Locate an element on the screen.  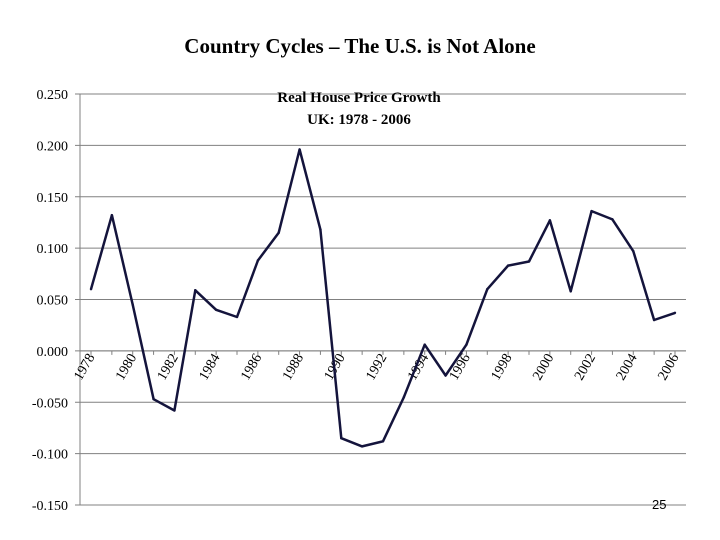
x-tick-label: 1986 is located at coordinates (251, 367).